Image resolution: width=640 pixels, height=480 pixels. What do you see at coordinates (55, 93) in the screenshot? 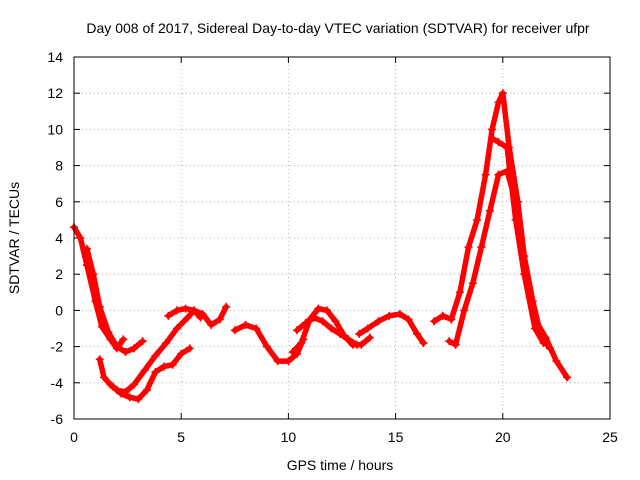
I see `y-tick-label: 12` at bounding box center [55, 93].